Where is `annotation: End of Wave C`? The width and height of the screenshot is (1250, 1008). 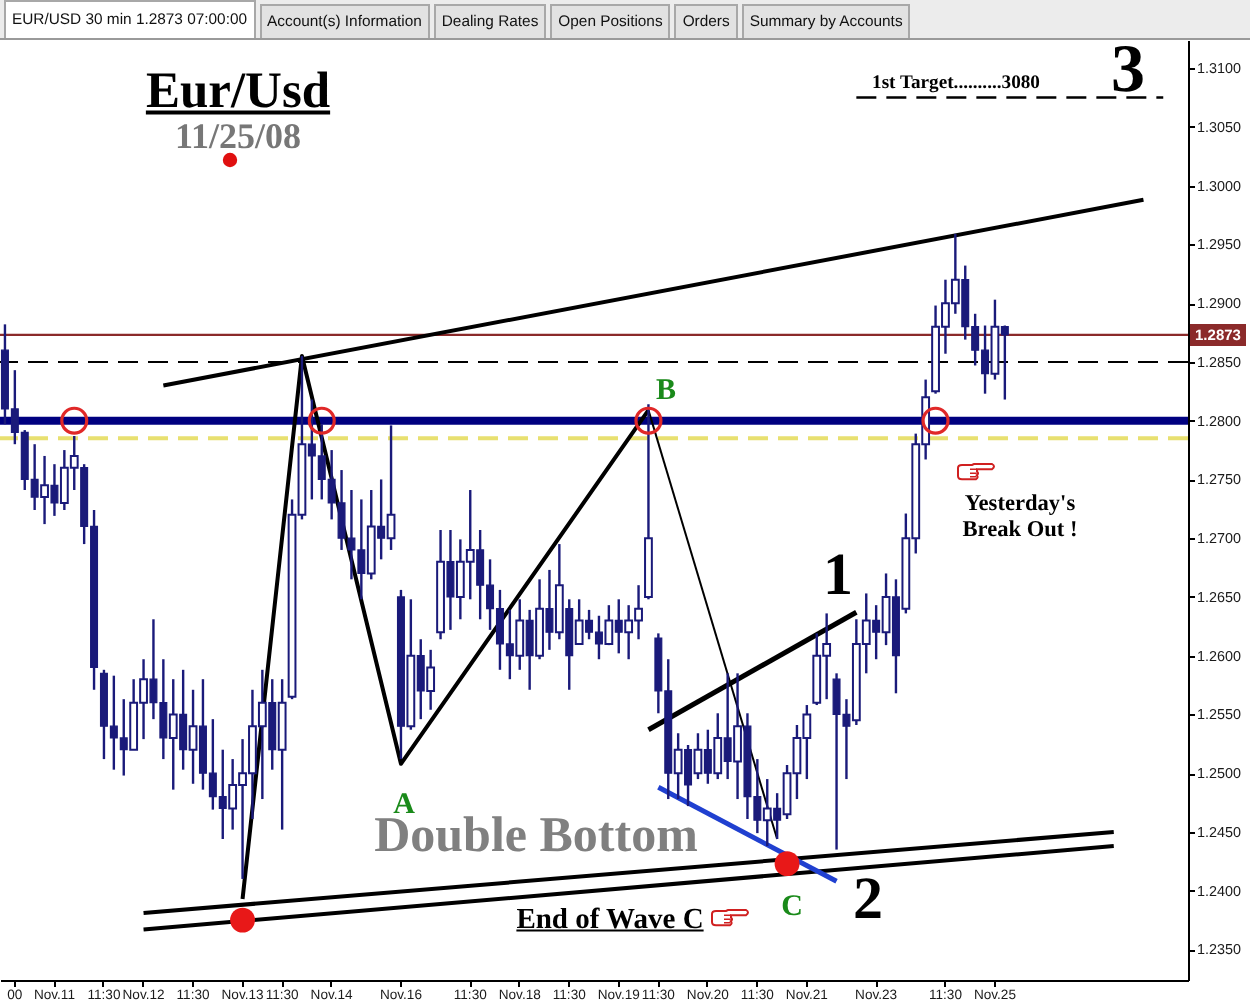
annotation: End of Wave C is located at coordinates (610, 919).